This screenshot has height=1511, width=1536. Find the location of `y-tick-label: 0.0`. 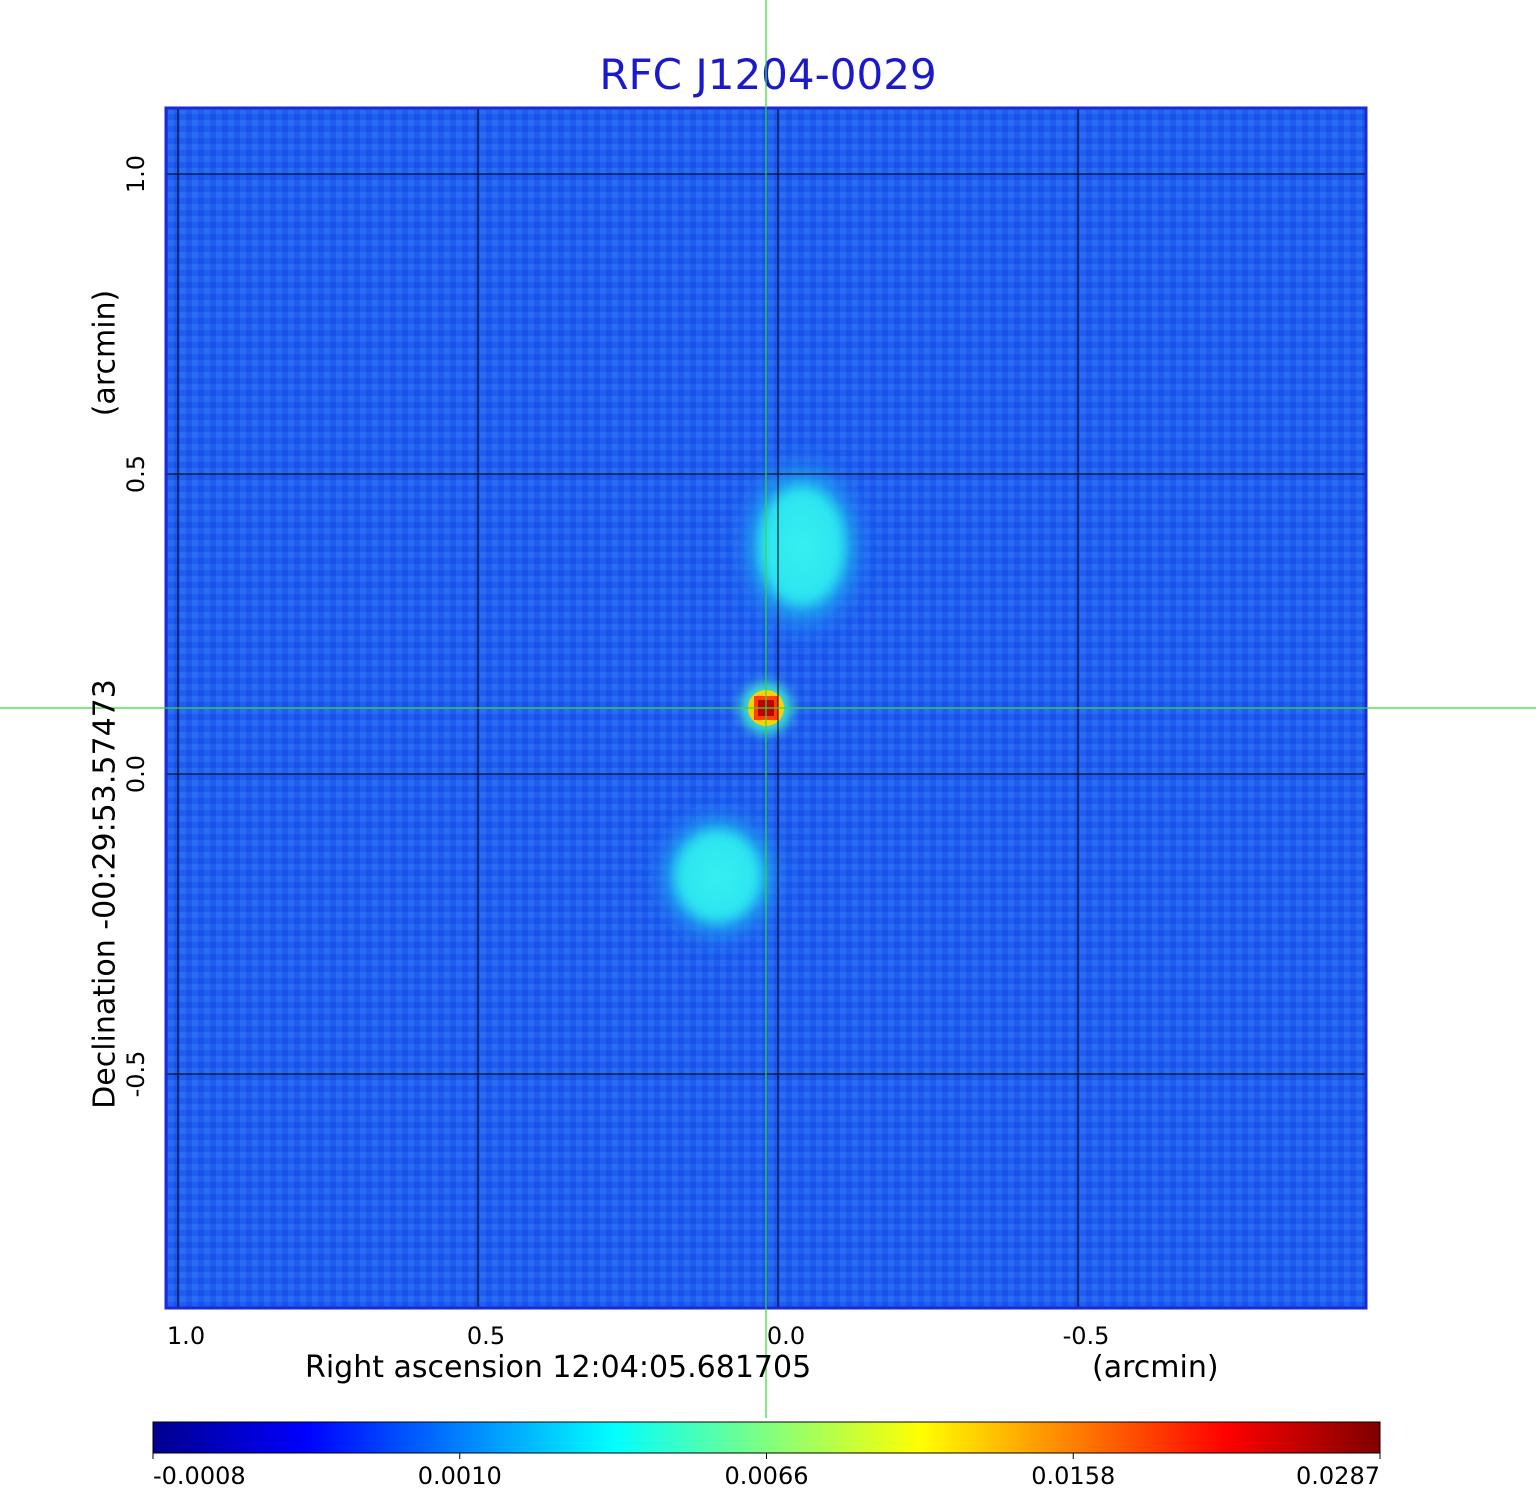

y-tick-label: 0.0 is located at coordinates (136, 774).